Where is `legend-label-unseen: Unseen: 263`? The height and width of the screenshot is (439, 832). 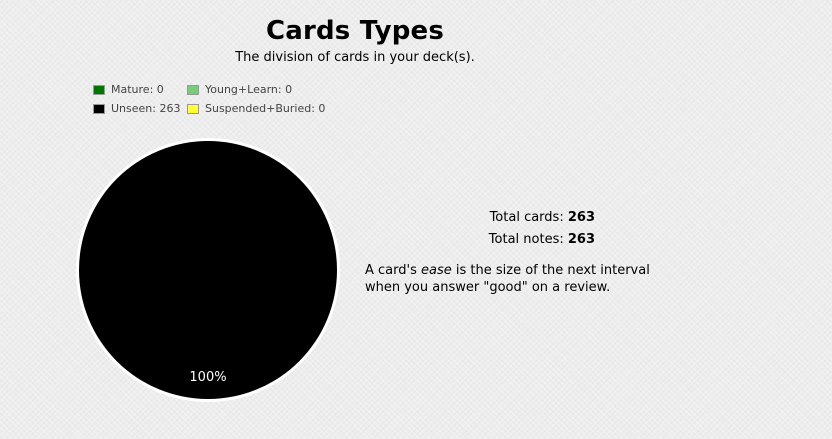
legend-label-unseen: Unseen: 263 is located at coordinates (146, 108).